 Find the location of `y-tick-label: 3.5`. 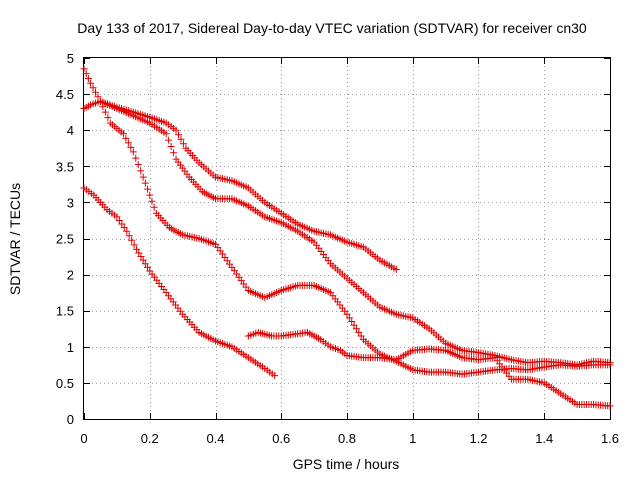

y-tick-label: 3.5 is located at coordinates (65, 166).